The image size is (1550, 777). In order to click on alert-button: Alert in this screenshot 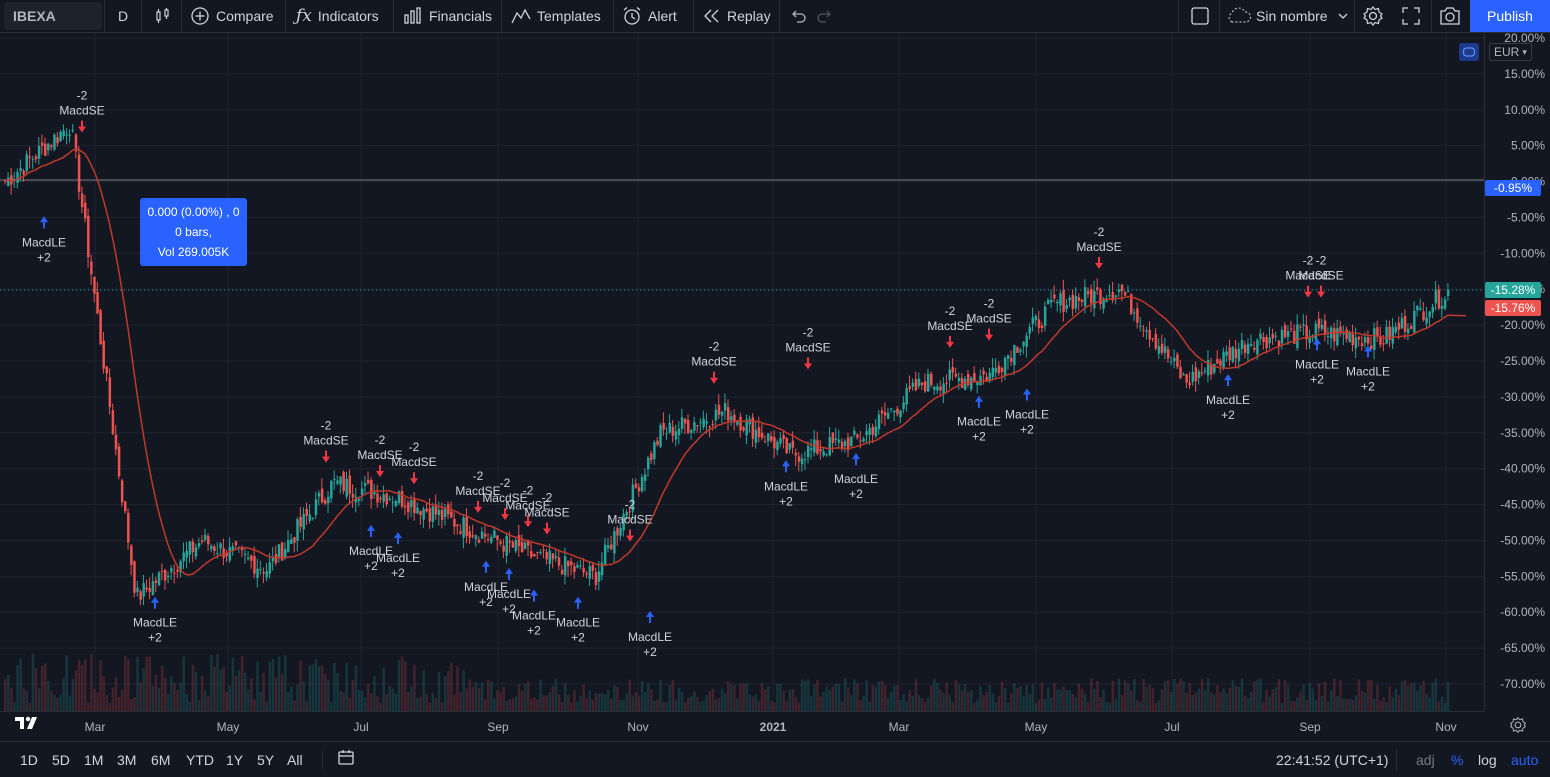, I will do `click(649, 16)`.